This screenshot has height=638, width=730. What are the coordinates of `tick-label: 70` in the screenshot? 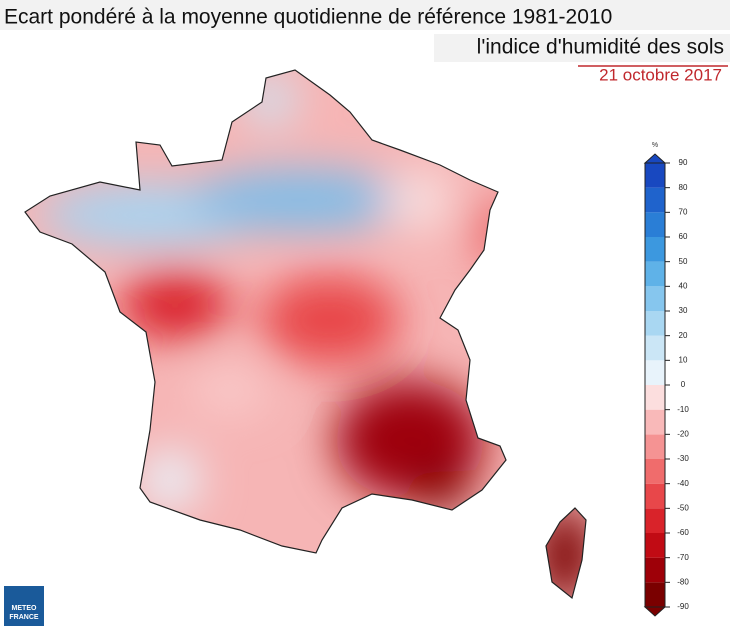 It's located at (683, 211).